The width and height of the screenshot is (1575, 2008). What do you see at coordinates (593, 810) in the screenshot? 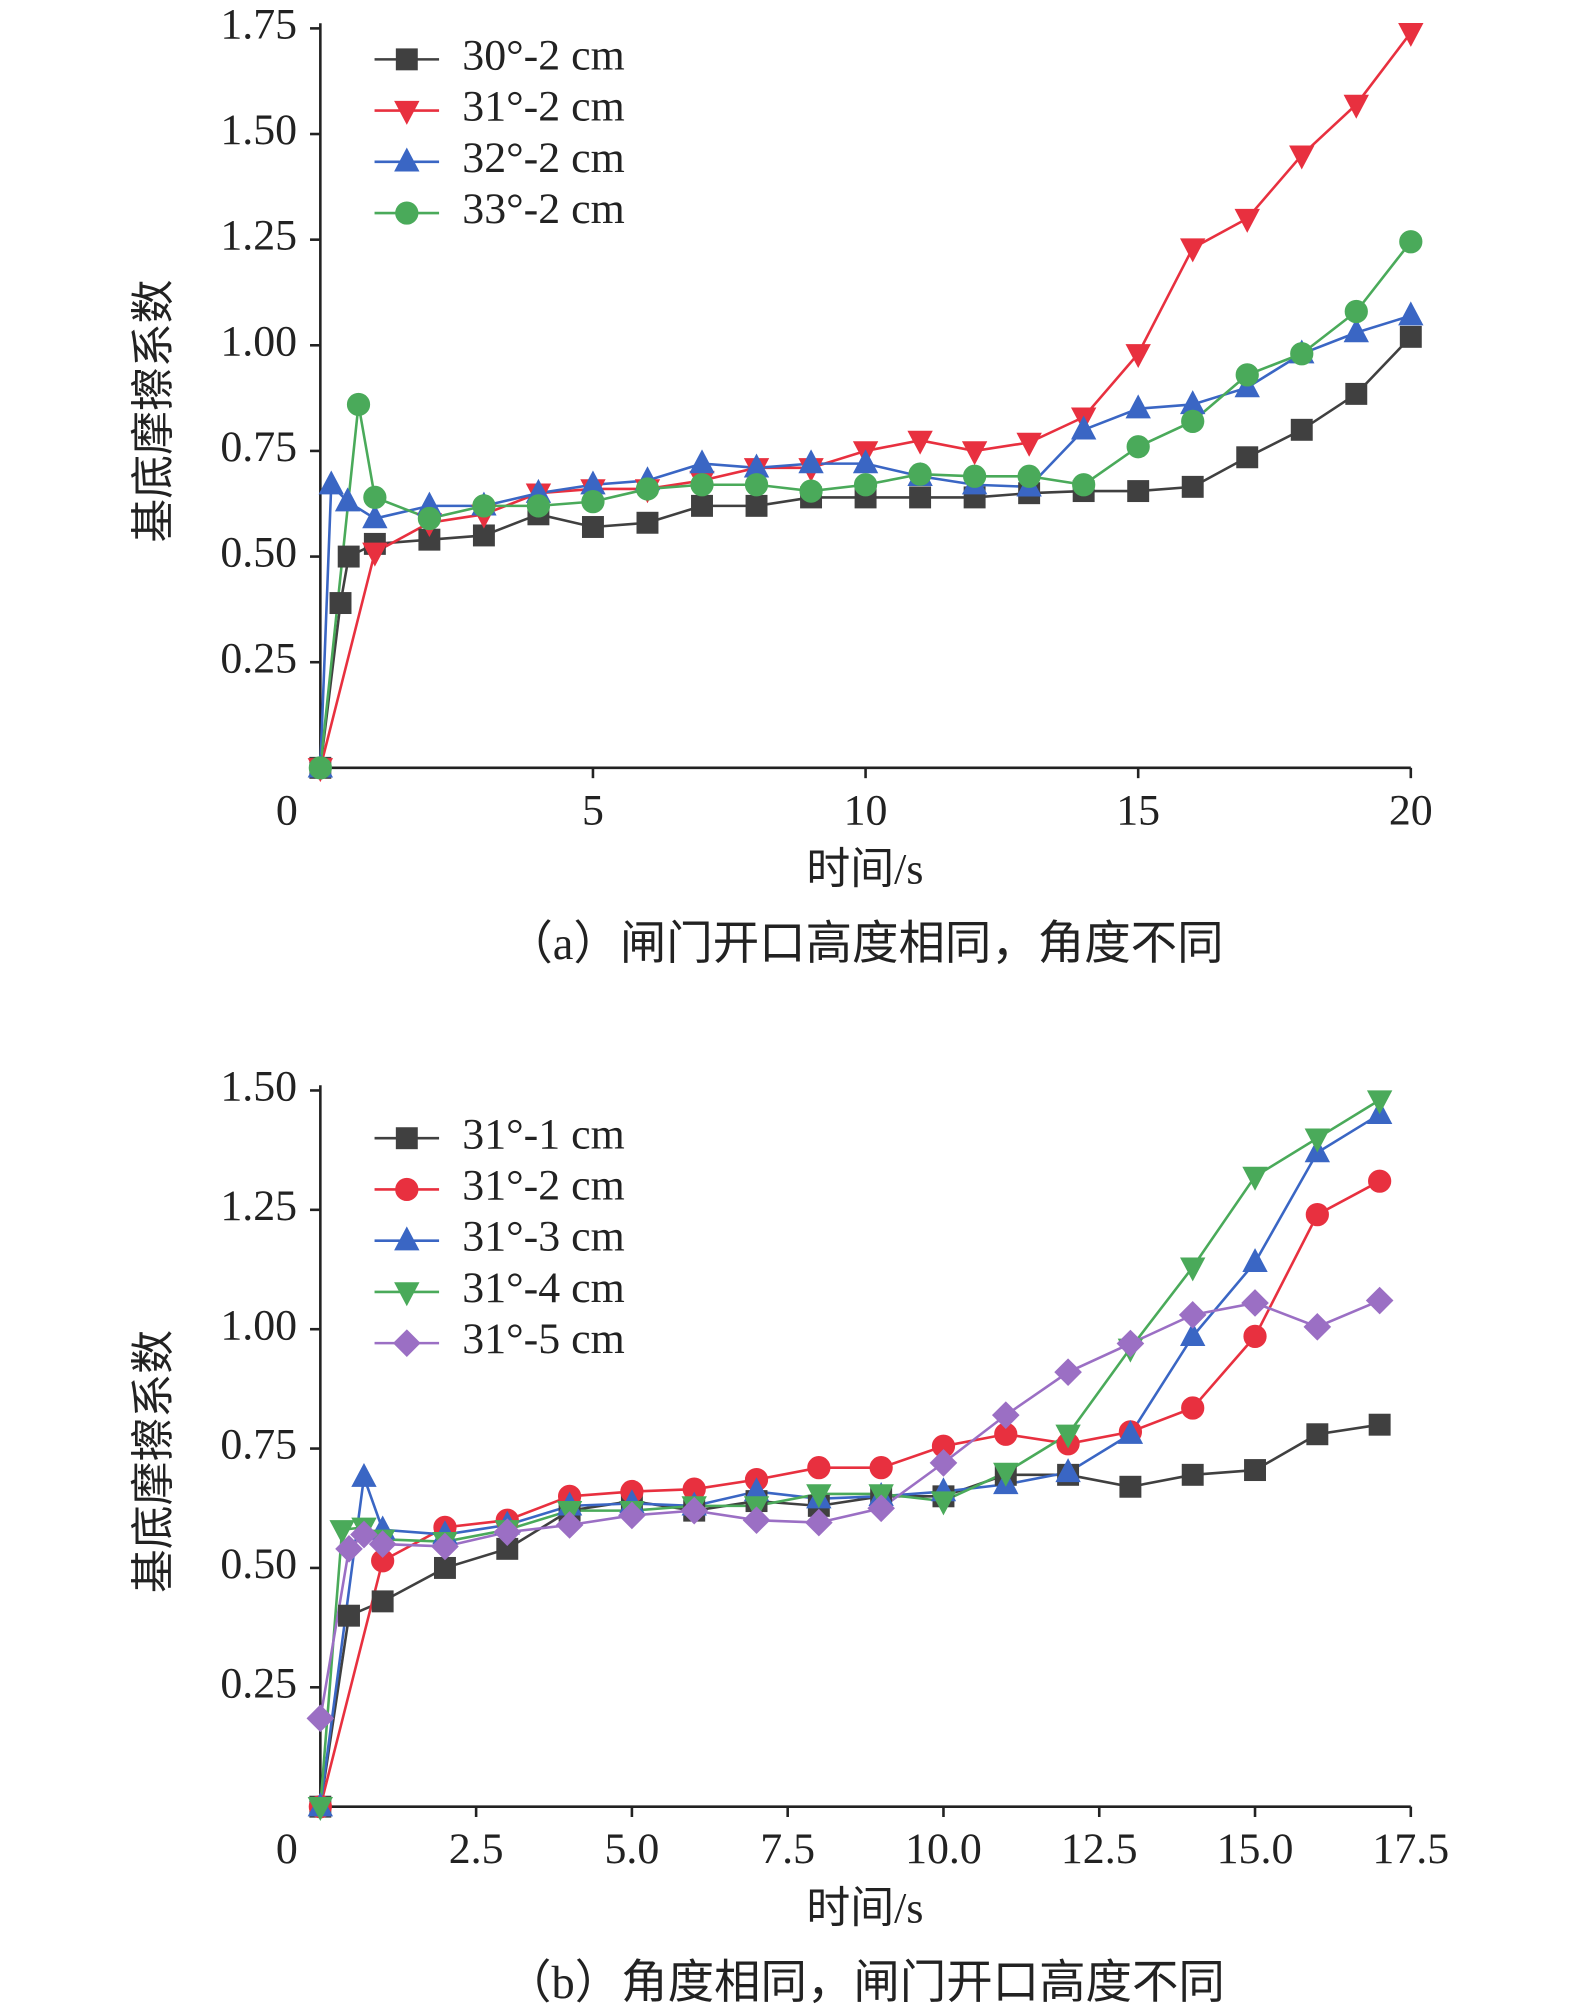
I see `x-tick-label: 5` at bounding box center [593, 810].